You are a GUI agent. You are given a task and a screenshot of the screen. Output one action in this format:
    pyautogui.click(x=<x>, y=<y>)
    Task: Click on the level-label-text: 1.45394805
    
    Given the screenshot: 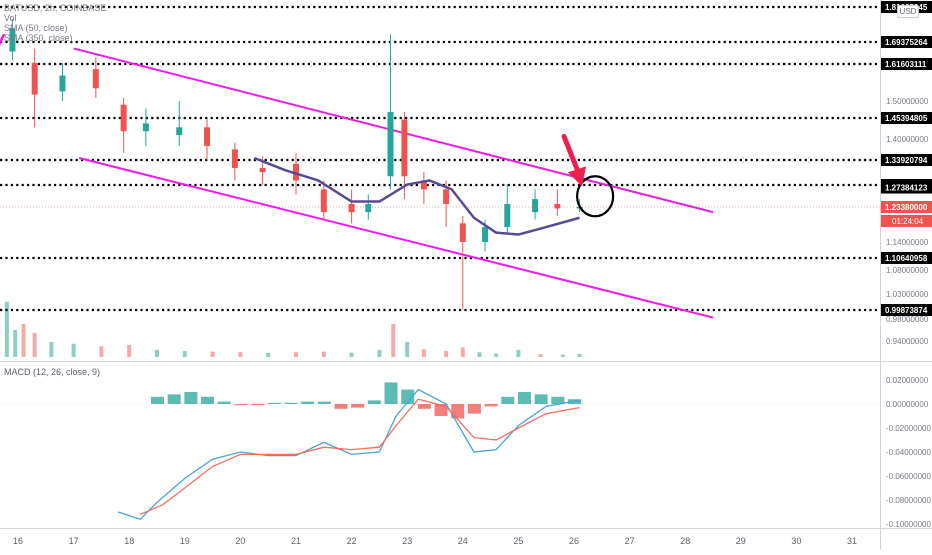 What is the action you would take?
    pyautogui.click(x=906, y=118)
    